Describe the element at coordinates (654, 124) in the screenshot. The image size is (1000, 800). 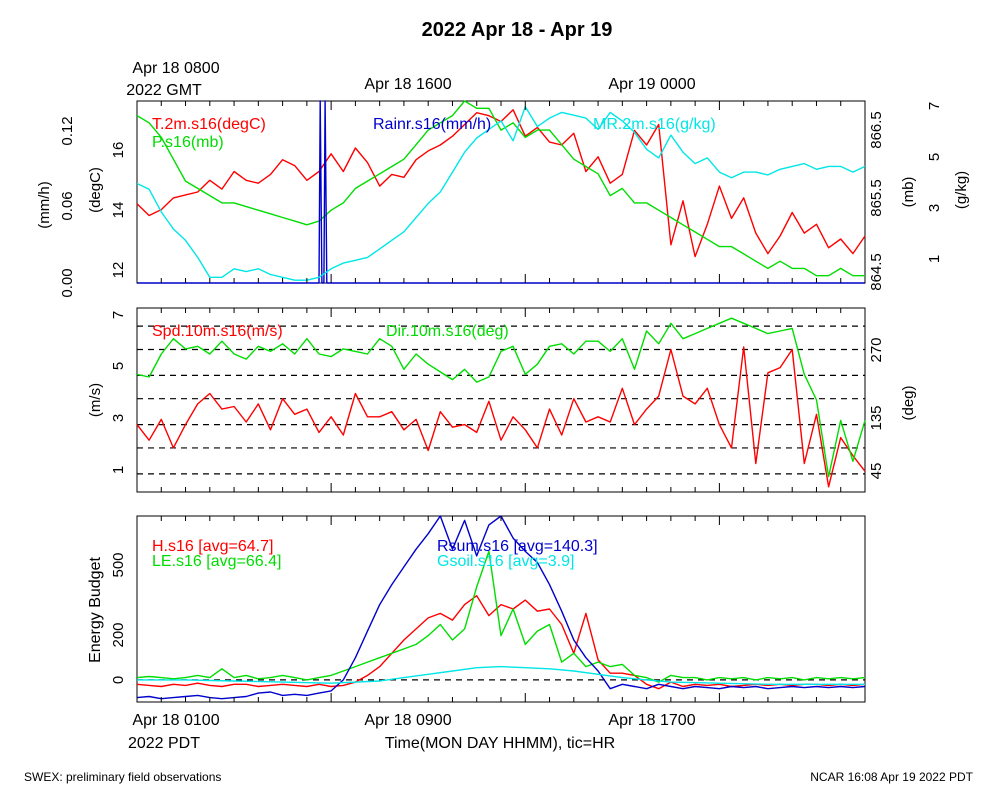
I see `met-legend-mixing-ratio: MR.2m.s16(g/kg)` at that location.